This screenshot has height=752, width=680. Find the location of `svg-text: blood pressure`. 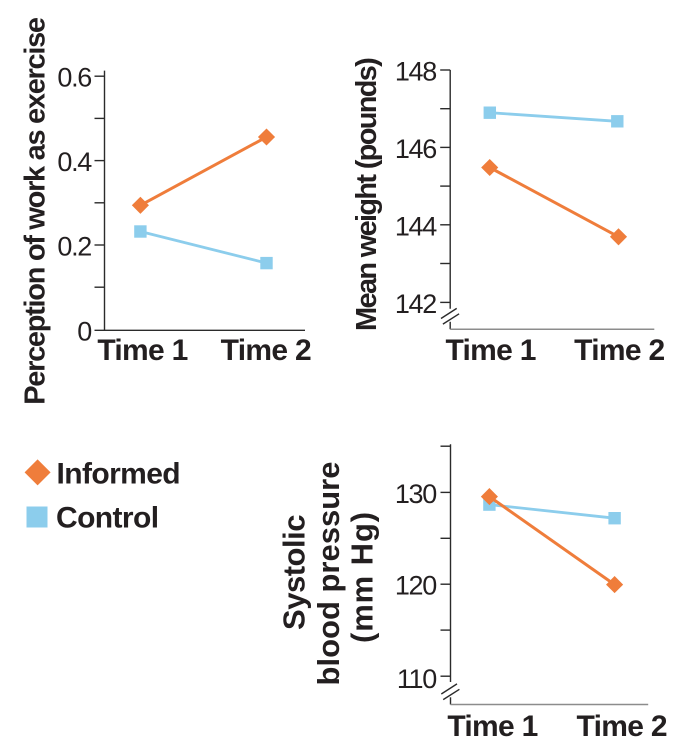

svg-text: blood pressure is located at coordinates (328, 574).